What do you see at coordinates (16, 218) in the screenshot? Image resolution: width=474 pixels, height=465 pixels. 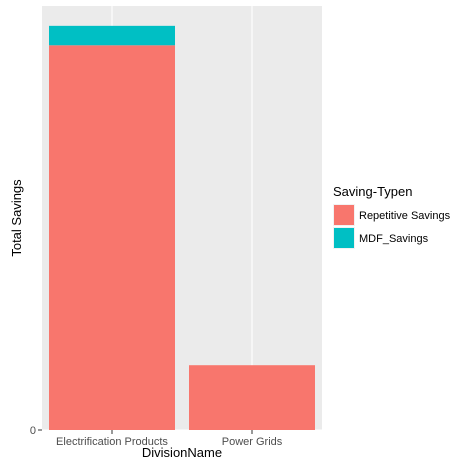 I see `y-axis-title: Total Savings` at bounding box center [16, 218].